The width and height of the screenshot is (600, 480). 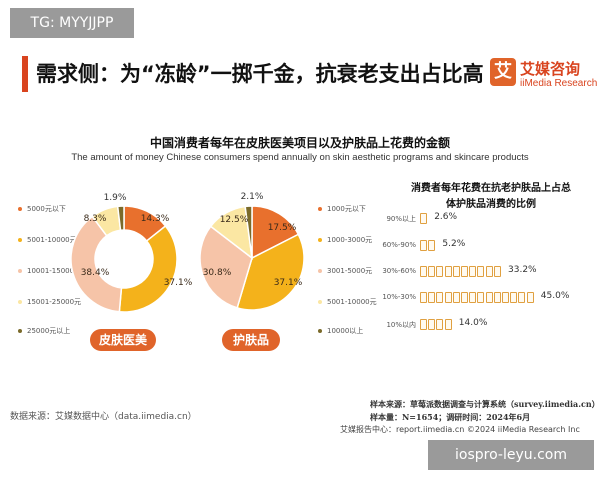 I want to click on medical-legend-item: 15001-25000元, so click(x=49, y=302).